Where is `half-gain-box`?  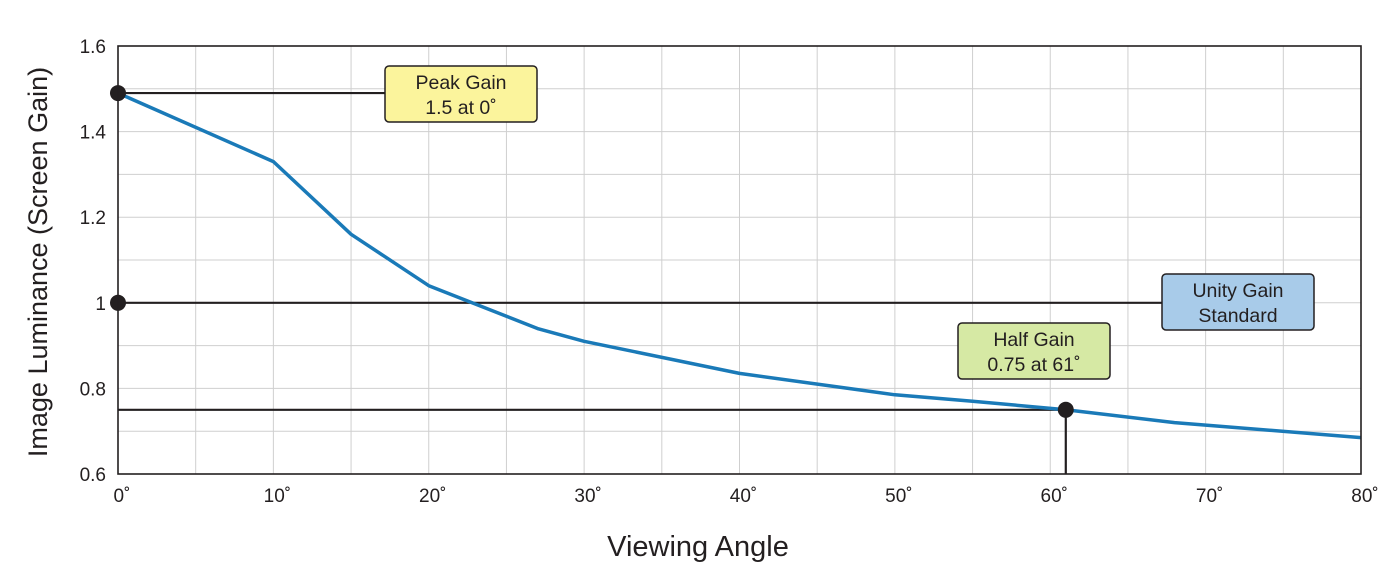 half-gain-box is located at coordinates (1034, 351).